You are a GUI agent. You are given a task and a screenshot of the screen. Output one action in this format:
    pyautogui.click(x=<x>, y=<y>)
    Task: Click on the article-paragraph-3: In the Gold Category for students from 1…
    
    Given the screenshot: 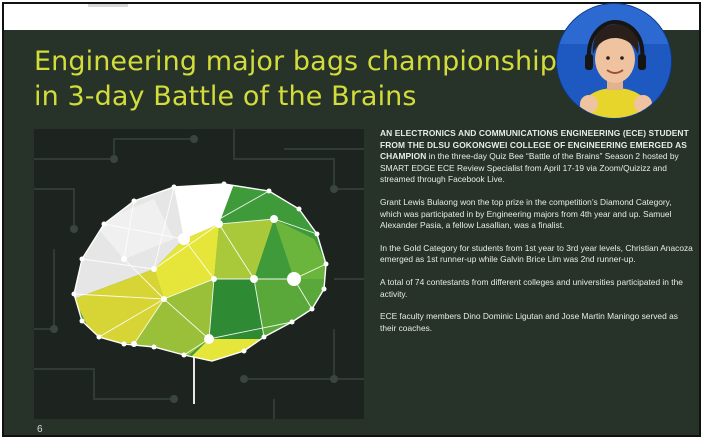 What is the action you would take?
    pyautogui.click(x=536, y=253)
    